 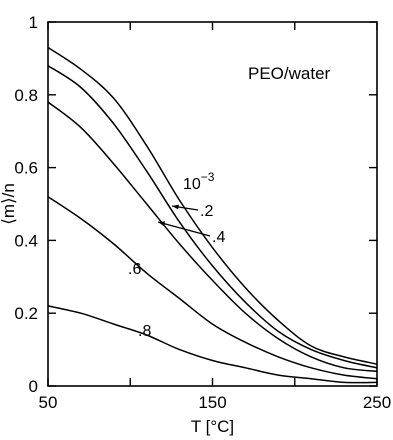 I want to click on x-axis-label: T [°C], so click(x=212, y=426).